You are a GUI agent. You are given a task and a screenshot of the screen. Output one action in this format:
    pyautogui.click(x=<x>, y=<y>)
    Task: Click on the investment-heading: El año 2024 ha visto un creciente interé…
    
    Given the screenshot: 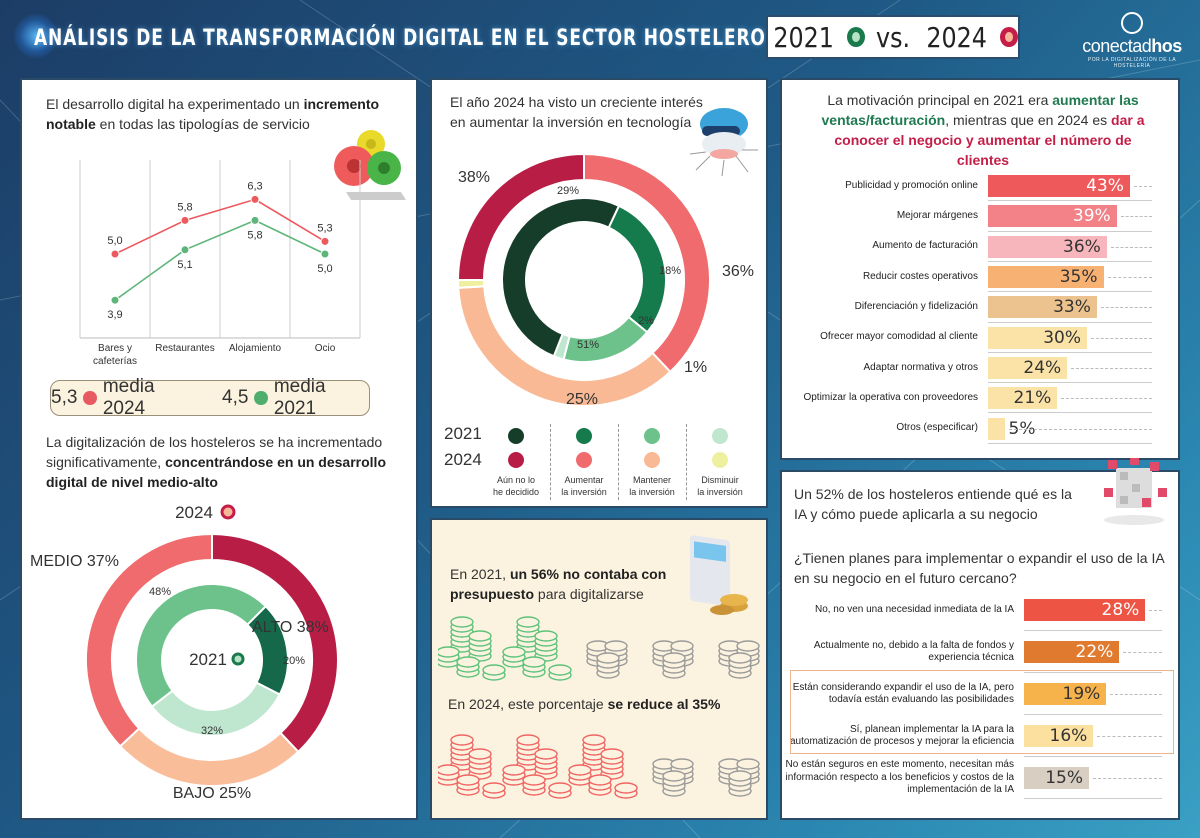 What is the action you would take?
    pyautogui.click(x=576, y=112)
    